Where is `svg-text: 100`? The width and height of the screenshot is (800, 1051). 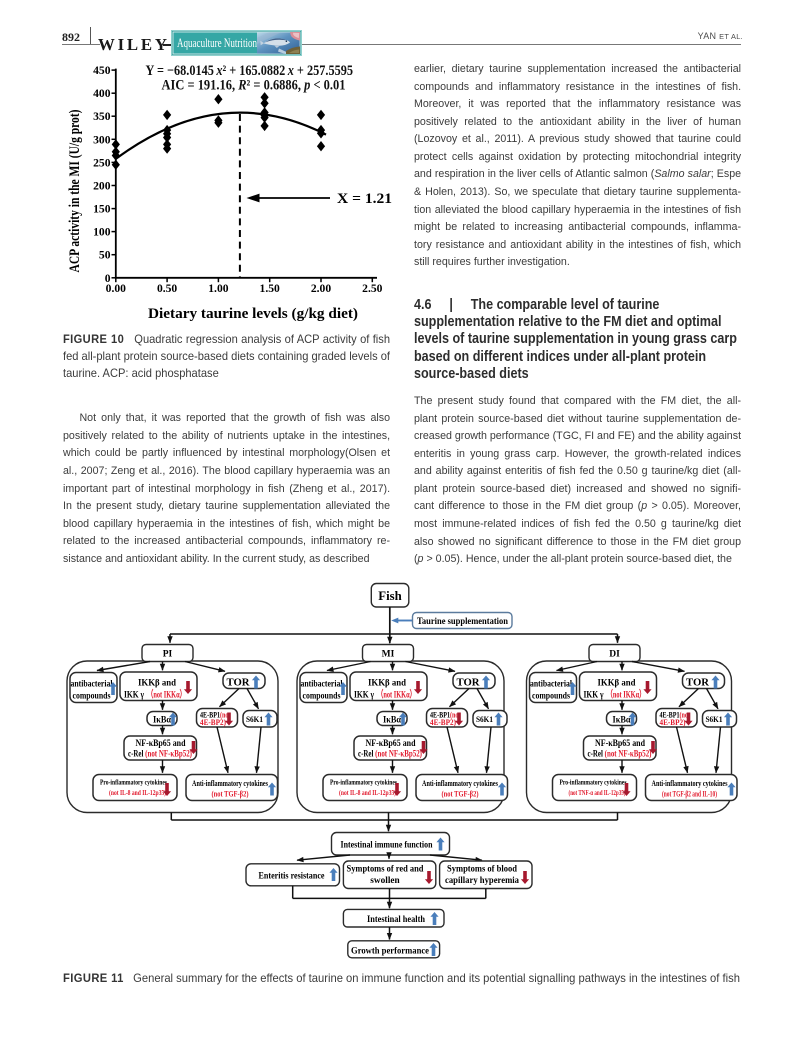 svg-text: 100 is located at coordinates (102, 232).